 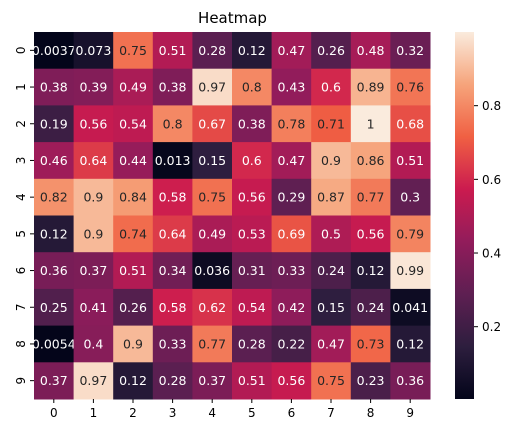 What do you see at coordinates (464, 215) in the screenshot?
I see `colorbar` at bounding box center [464, 215].